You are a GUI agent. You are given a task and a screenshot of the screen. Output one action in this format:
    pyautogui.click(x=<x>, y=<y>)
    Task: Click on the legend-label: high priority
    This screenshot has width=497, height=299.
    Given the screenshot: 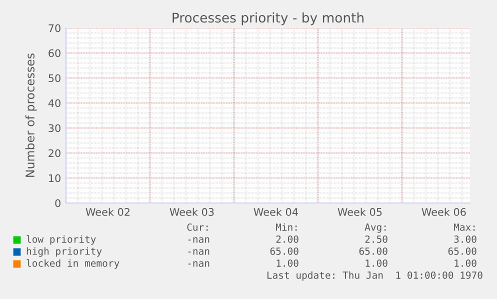 What is the action you would take?
    pyautogui.click(x=64, y=252)
    